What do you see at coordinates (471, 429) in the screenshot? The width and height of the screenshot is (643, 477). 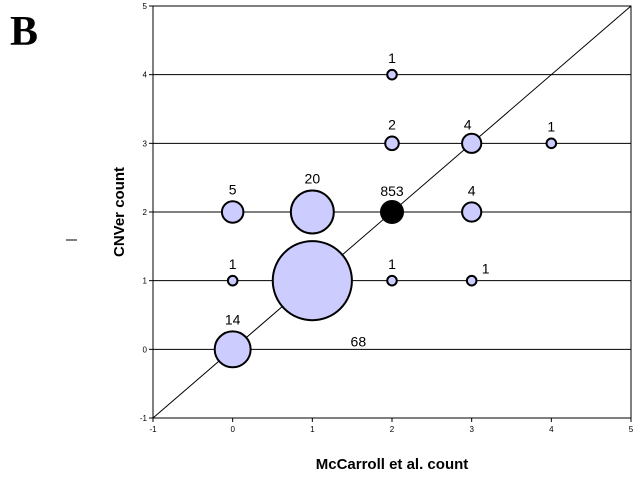 I see `x-tick-label: 3` at bounding box center [471, 429].